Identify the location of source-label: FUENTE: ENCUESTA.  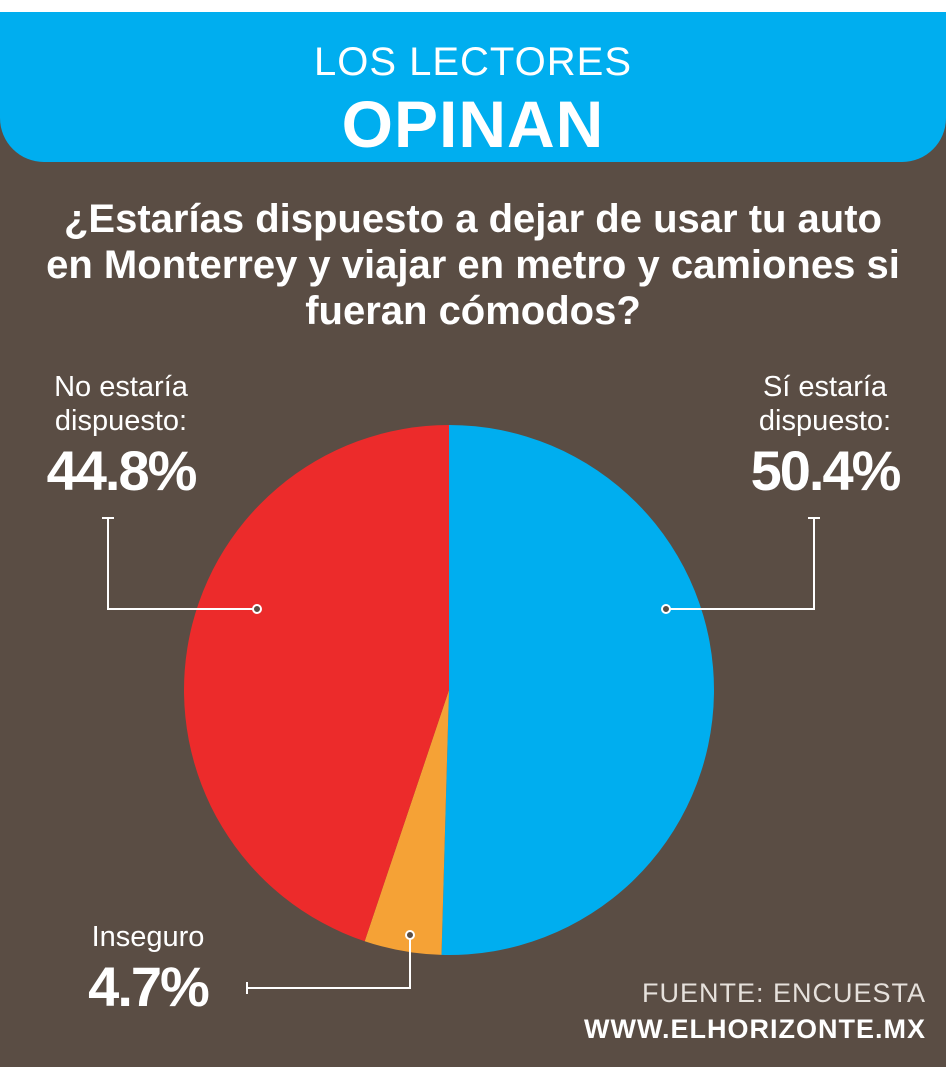
(783, 993).